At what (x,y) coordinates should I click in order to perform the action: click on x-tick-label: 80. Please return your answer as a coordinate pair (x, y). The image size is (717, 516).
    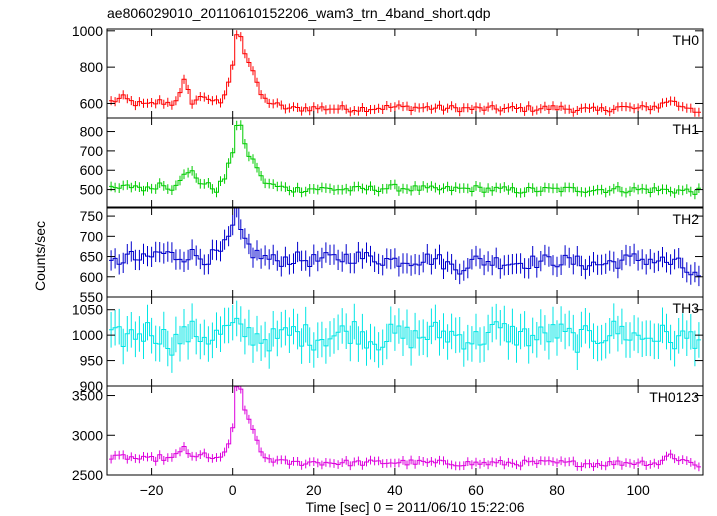
    Looking at the image, I should click on (557, 490).